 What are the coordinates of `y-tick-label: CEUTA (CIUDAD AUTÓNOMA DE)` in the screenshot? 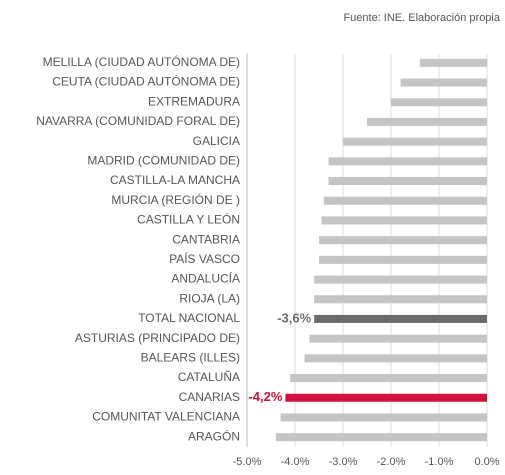 It's located at (146, 81).